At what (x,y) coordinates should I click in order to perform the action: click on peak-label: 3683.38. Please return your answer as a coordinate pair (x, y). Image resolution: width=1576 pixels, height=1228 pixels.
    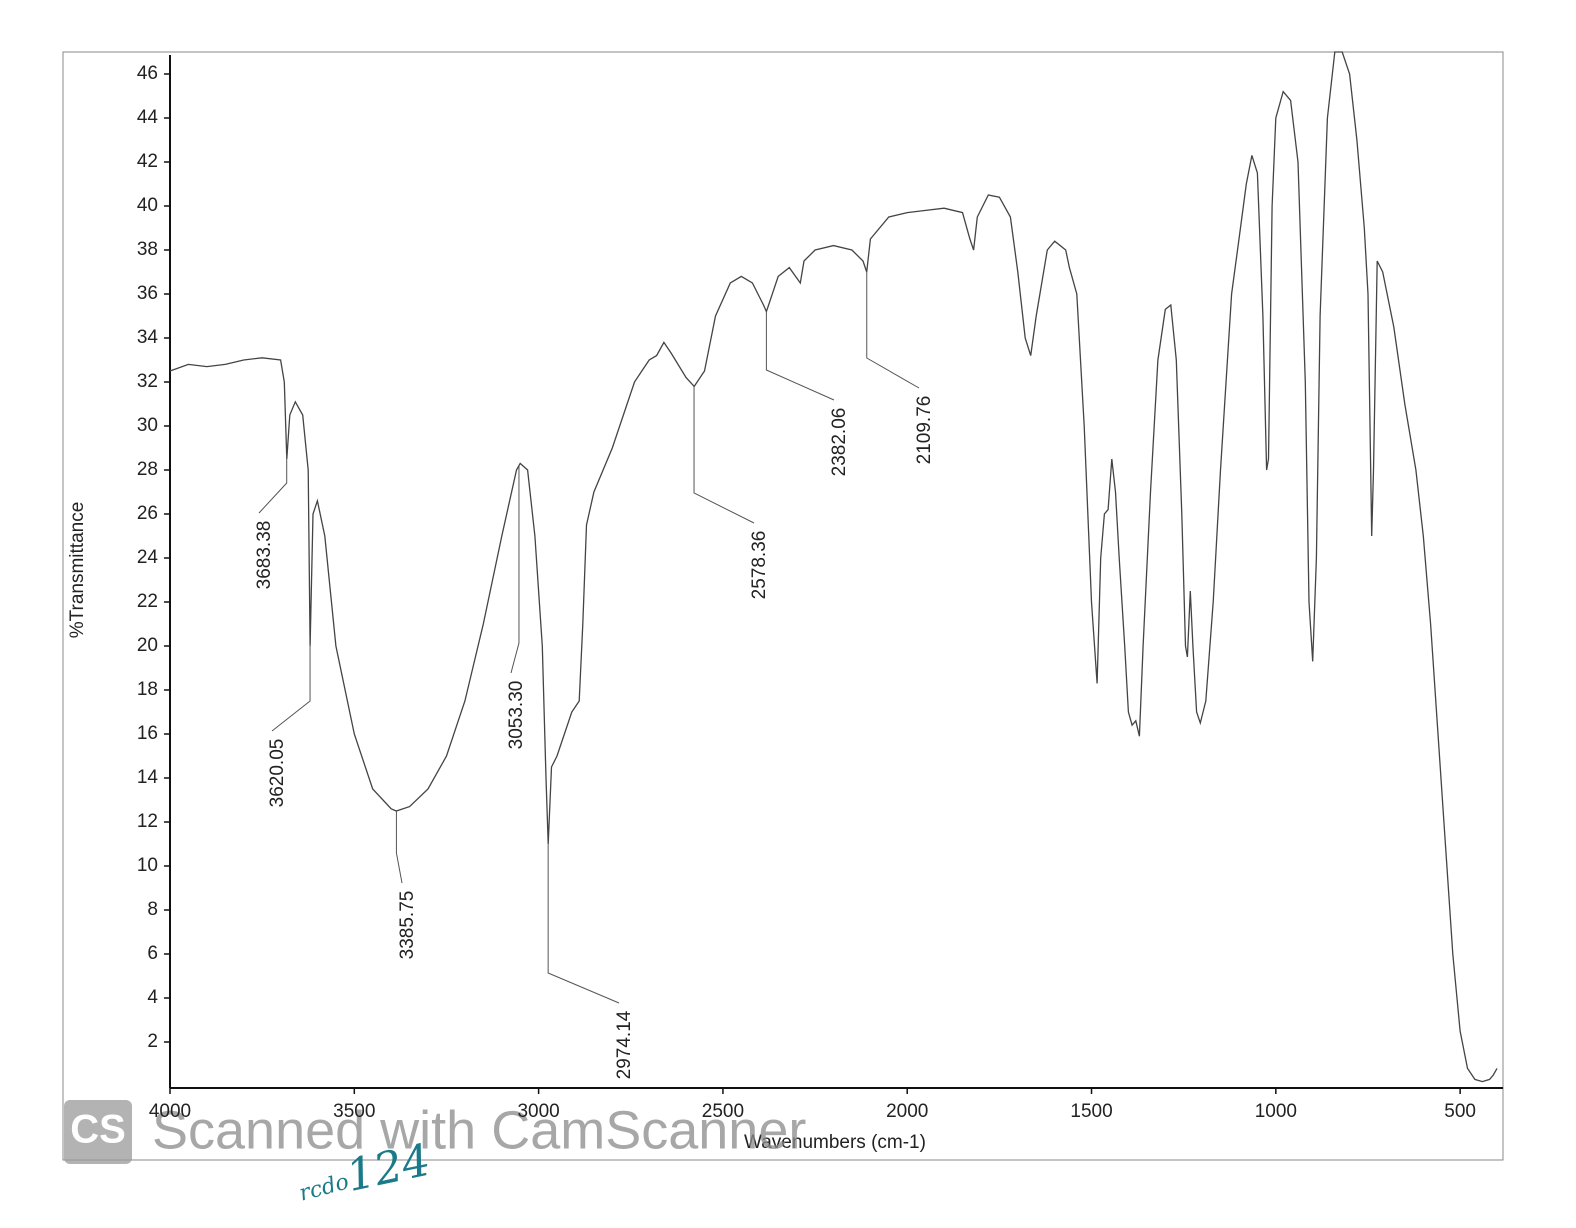
    Looking at the image, I should click on (264, 555).